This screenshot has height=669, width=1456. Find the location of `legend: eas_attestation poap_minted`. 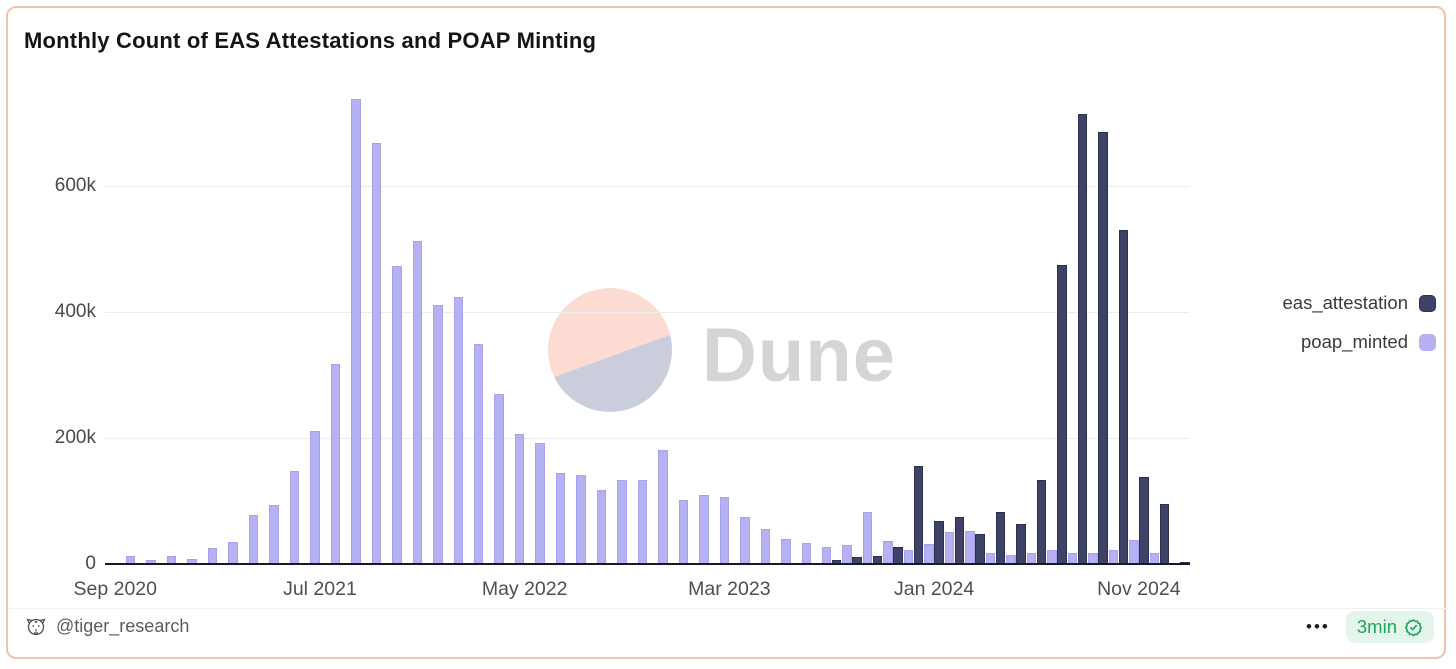

legend: eas_attestation poap_minted is located at coordinates (1359, 331).